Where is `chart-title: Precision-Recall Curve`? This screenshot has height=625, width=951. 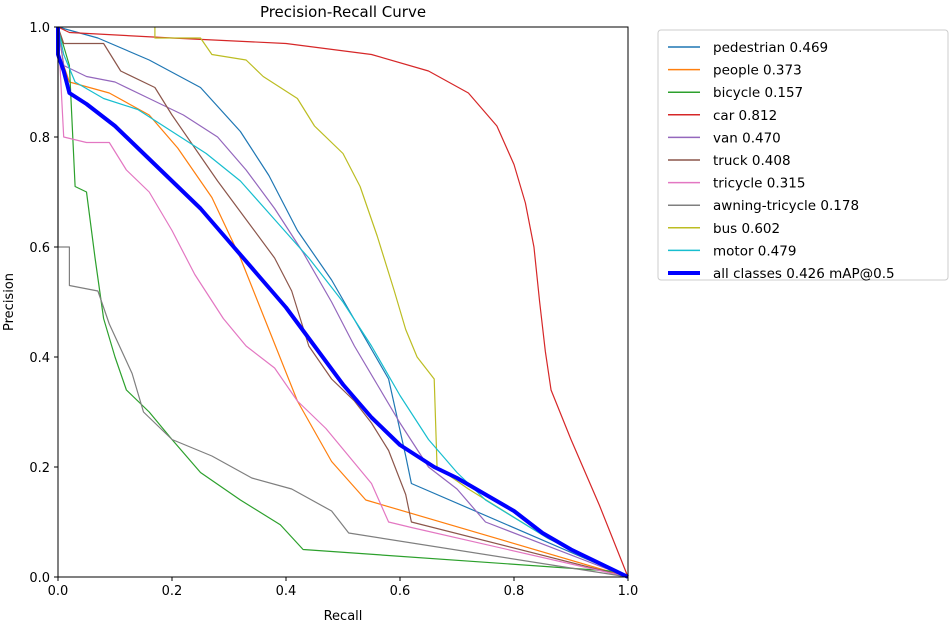
chart-title: Precision-Recall Curve is located at coordinates (343, 12).